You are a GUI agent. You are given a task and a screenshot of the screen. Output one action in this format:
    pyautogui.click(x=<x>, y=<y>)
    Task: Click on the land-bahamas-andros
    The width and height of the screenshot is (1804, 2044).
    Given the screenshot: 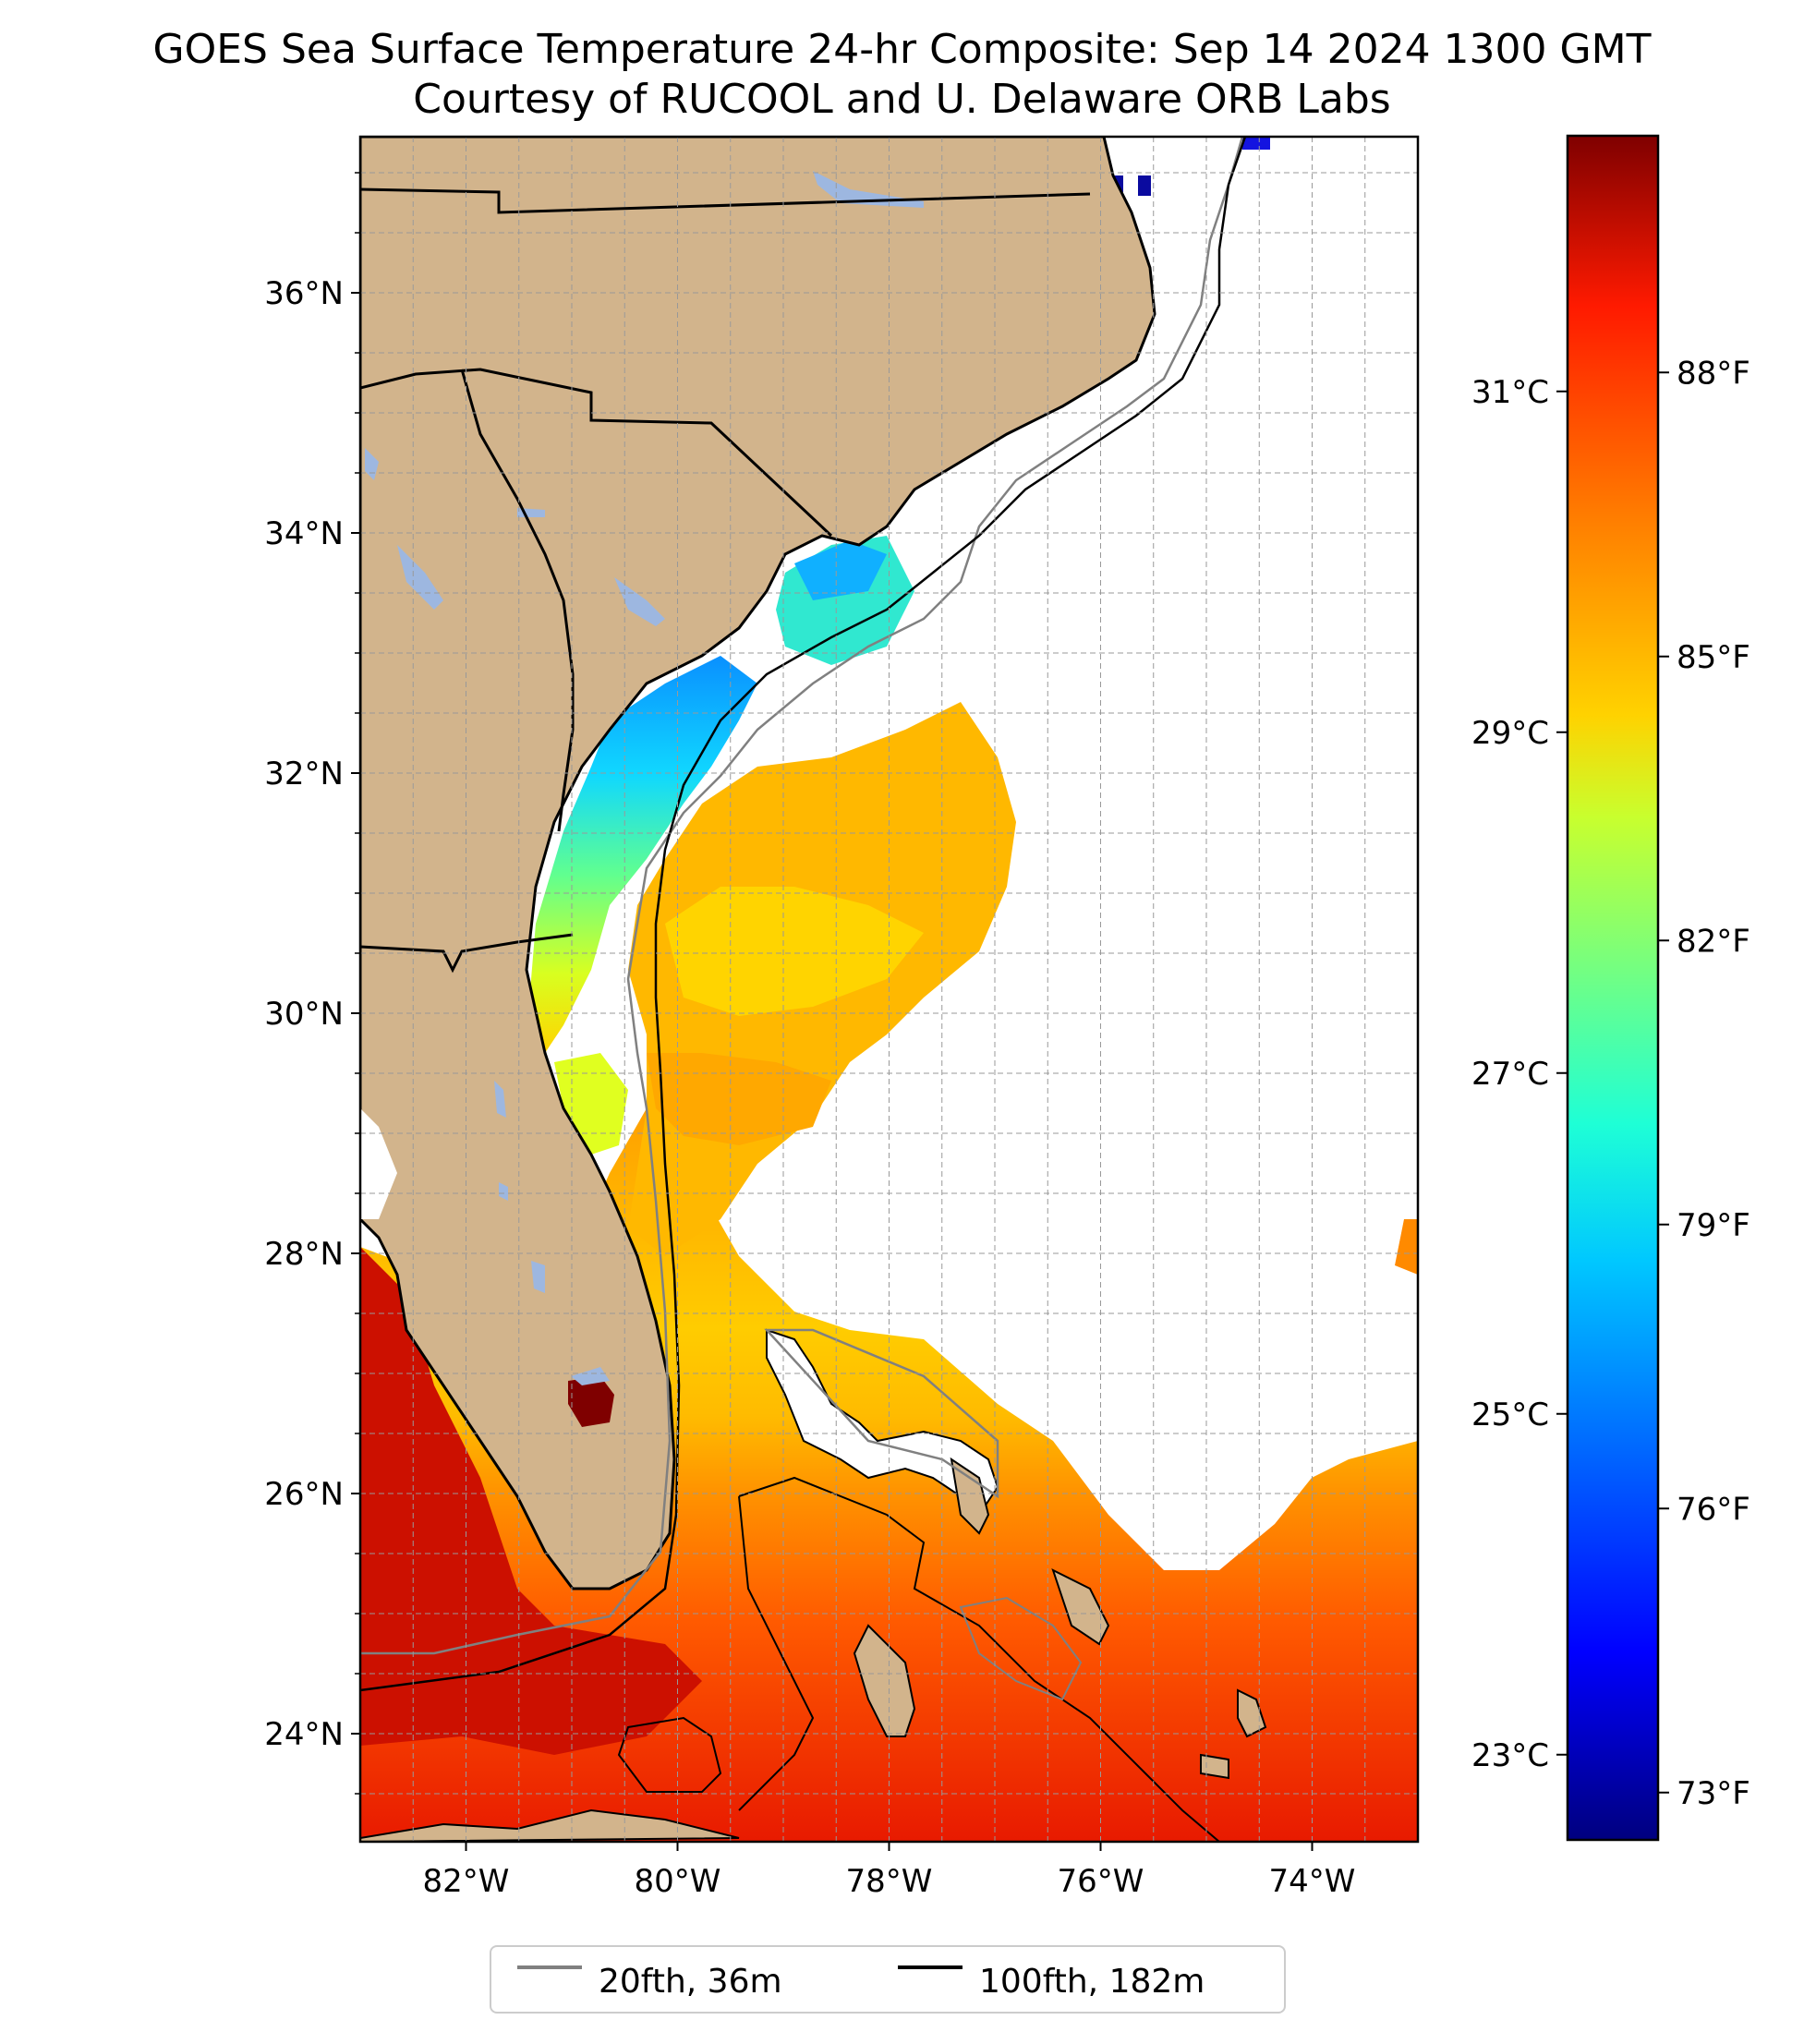 What is the action you would take?
    pyautogui.click(x=884, y=1681)
    